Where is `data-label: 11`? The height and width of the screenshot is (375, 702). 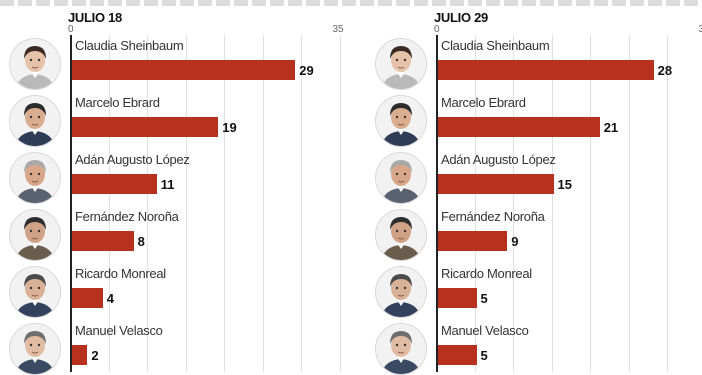 data-label: 11 is located at coordinates (168, 184).